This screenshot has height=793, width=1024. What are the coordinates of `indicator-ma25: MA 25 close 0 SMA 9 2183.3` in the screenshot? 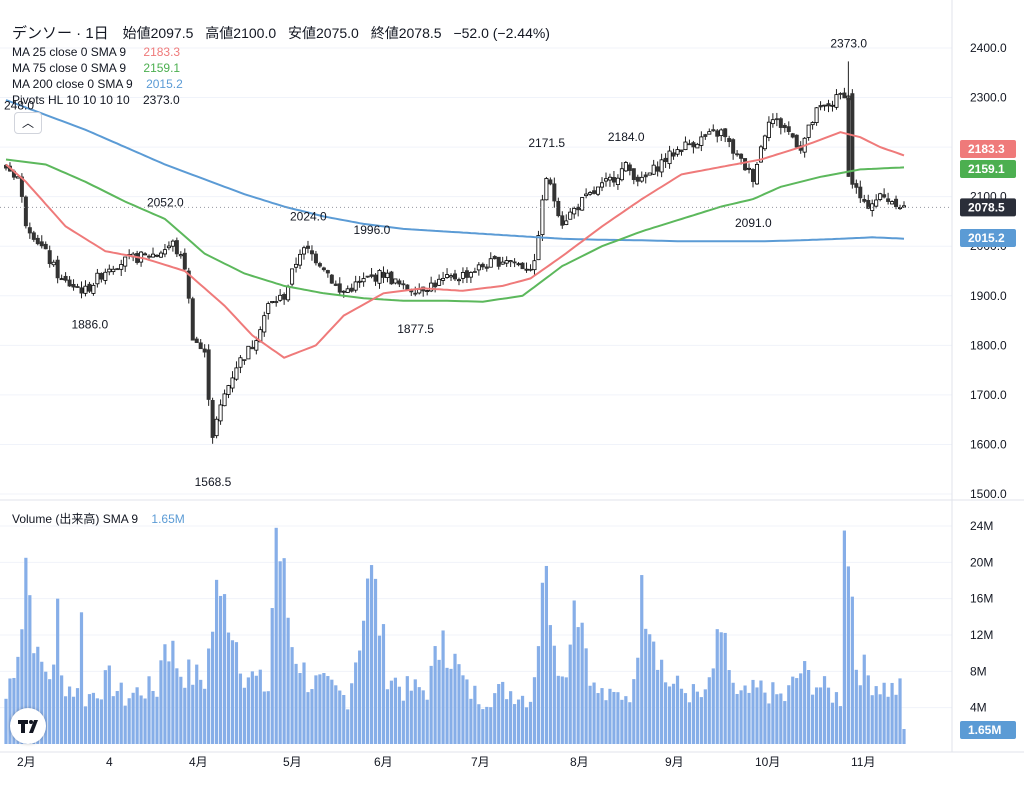 It's located at (96, 52).